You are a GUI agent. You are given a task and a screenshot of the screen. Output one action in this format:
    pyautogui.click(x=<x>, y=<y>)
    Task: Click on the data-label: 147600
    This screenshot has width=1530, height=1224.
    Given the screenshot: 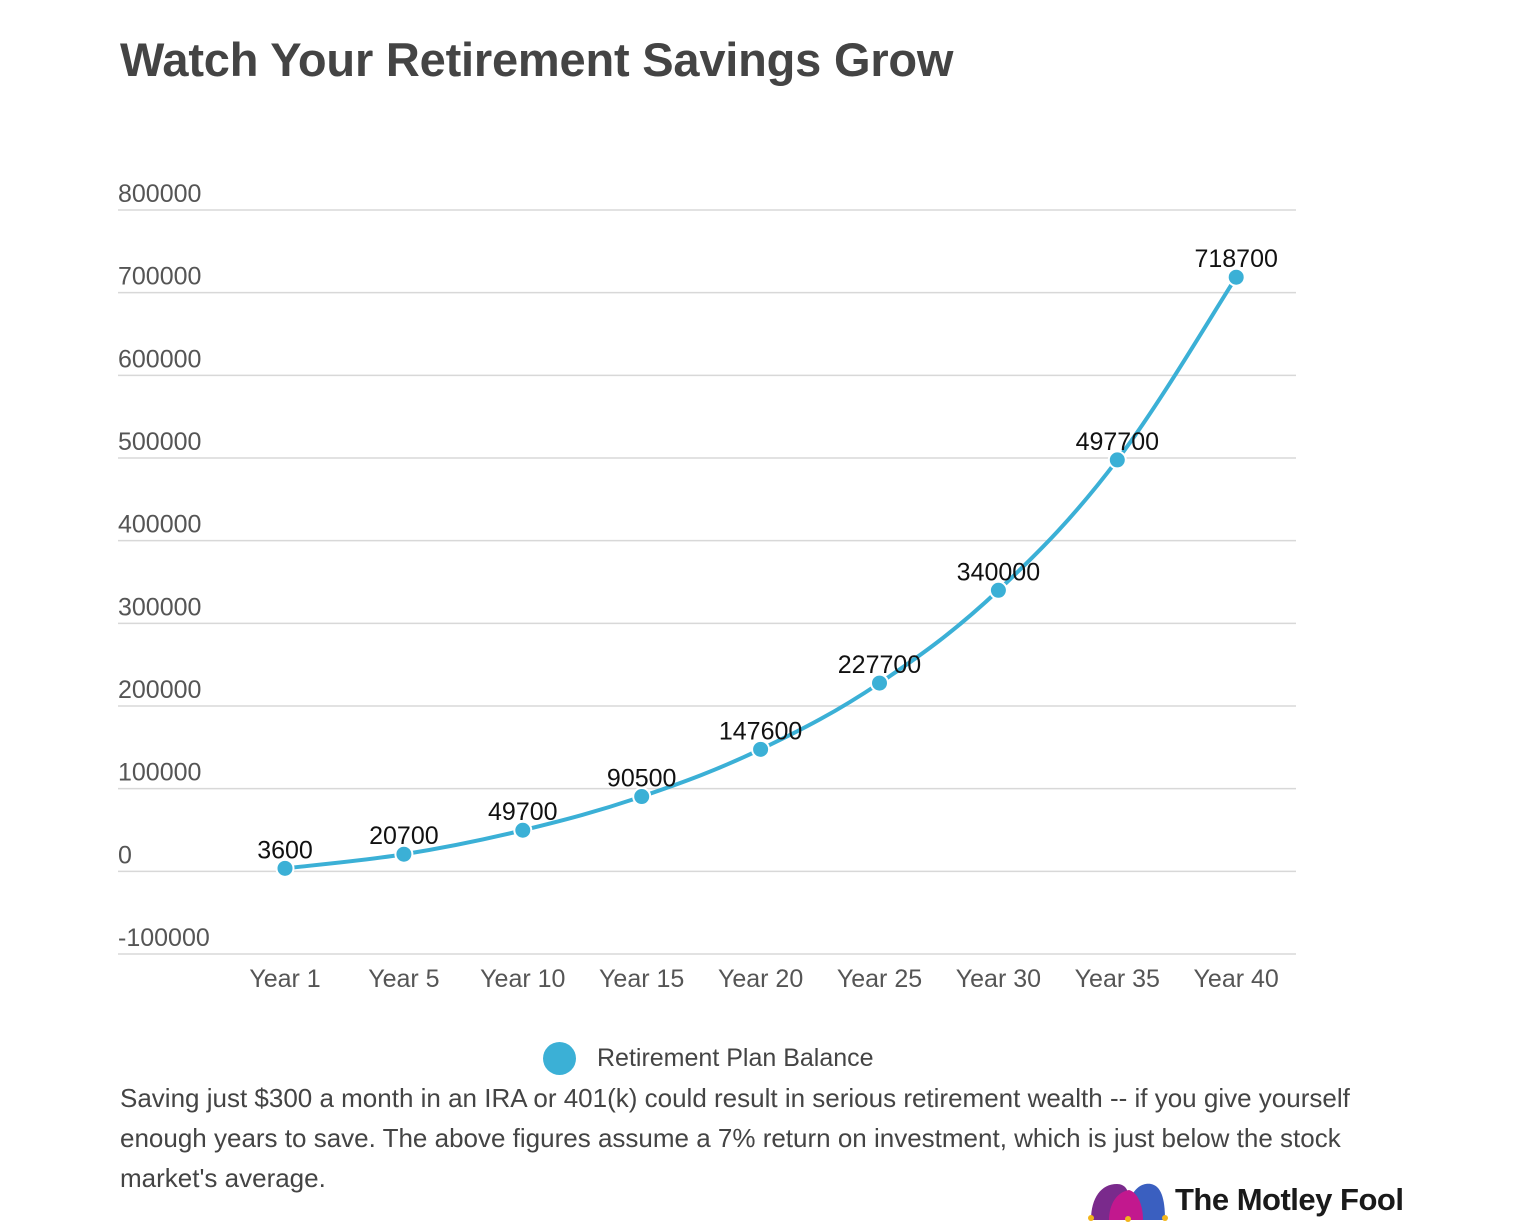 What is the action you would take?
    pyautogui.click(x=760, y=731)
    